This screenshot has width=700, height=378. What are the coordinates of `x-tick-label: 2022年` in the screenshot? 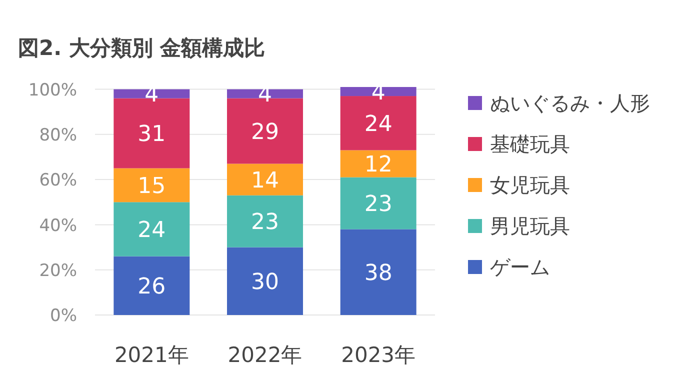 It's located at (265, 355).